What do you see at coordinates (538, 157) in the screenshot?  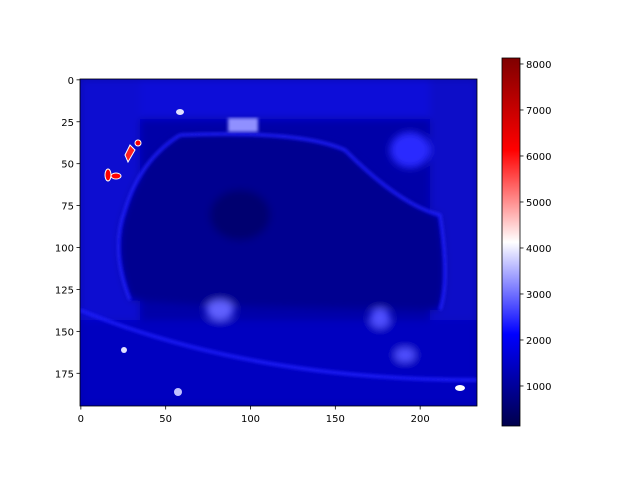 I see `colorbar-tick-label: 6000` at bounding box center [538, 157].